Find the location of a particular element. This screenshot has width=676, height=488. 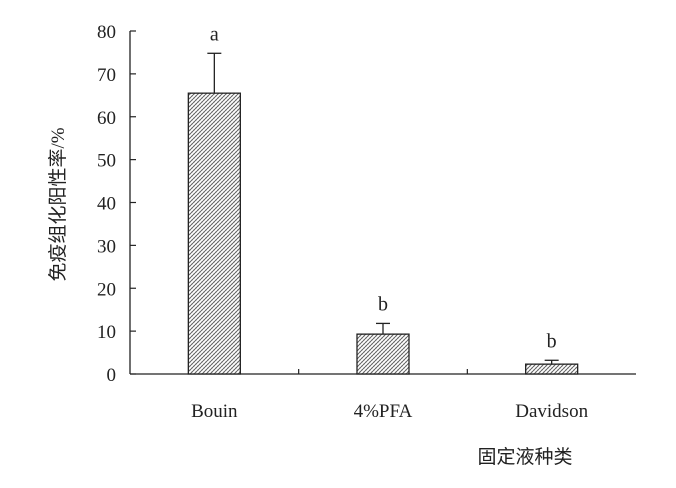

y-tick-label: 40 is located at coordinates (106, 204).